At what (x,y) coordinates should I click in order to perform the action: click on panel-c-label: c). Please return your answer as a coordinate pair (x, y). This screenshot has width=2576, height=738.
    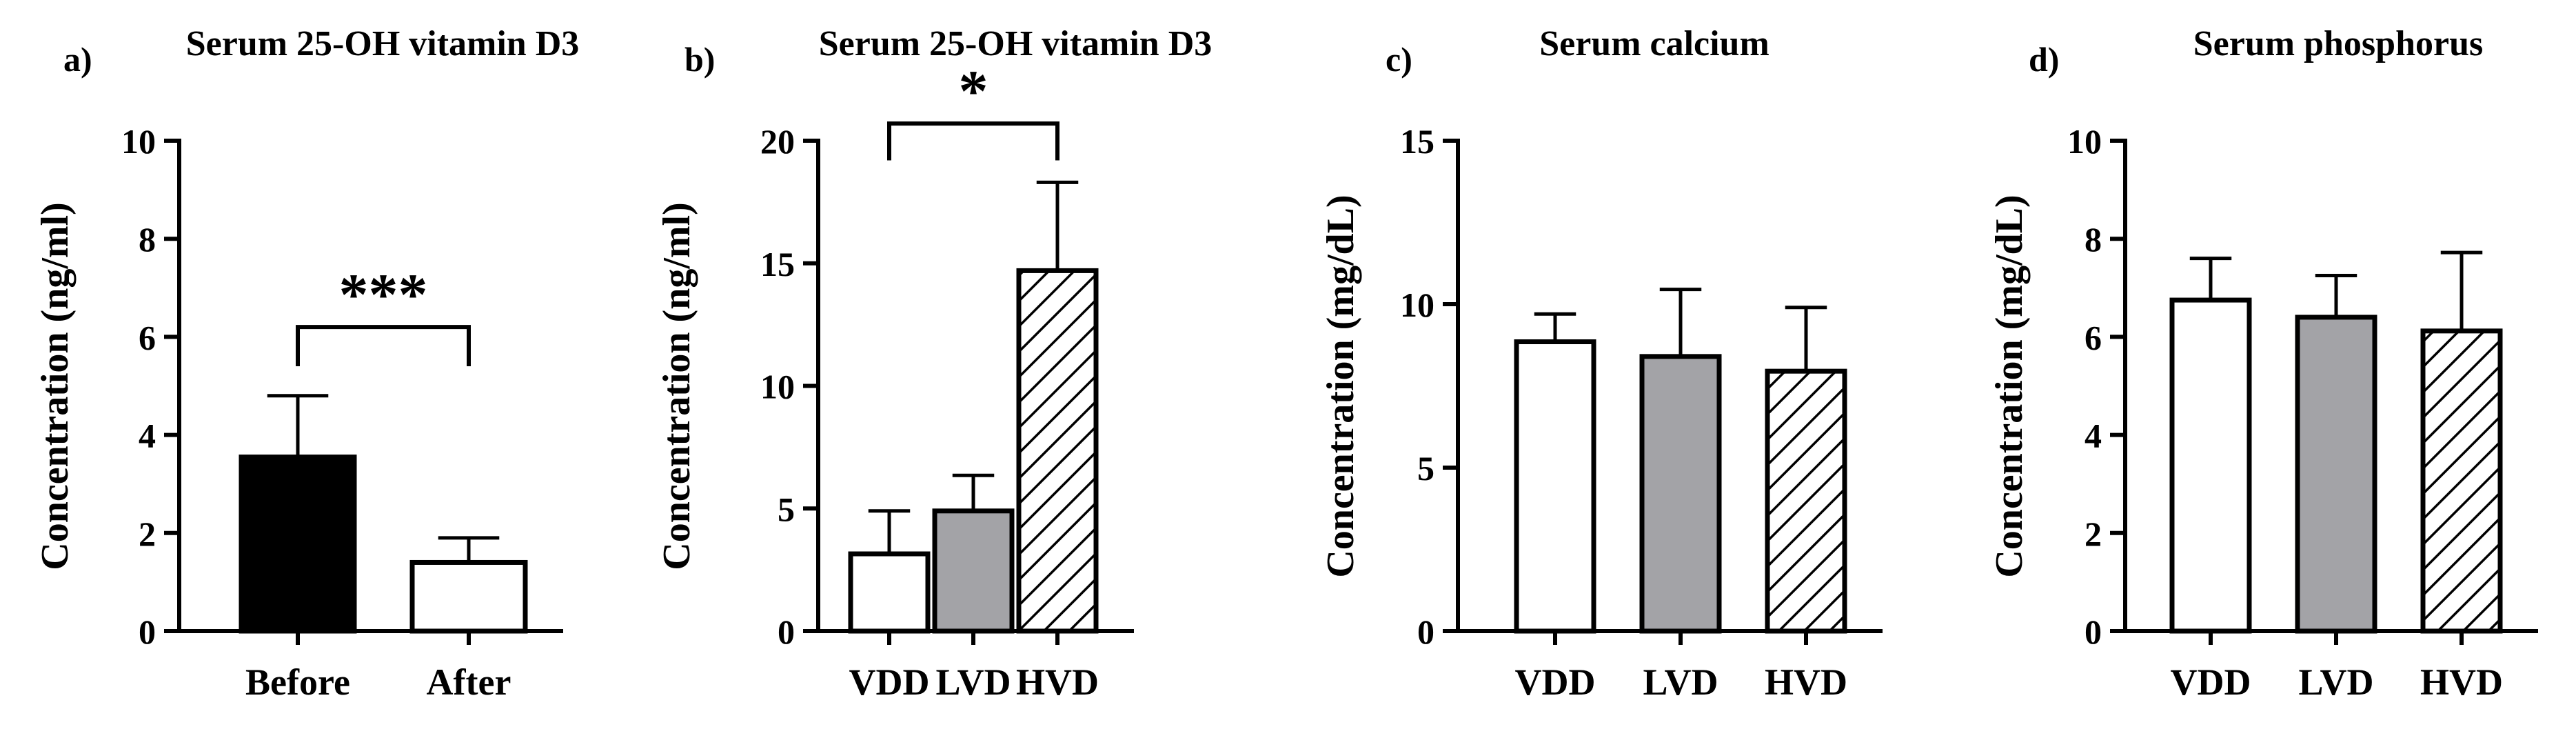
    Looking at the image, I should click on (1399, 59).